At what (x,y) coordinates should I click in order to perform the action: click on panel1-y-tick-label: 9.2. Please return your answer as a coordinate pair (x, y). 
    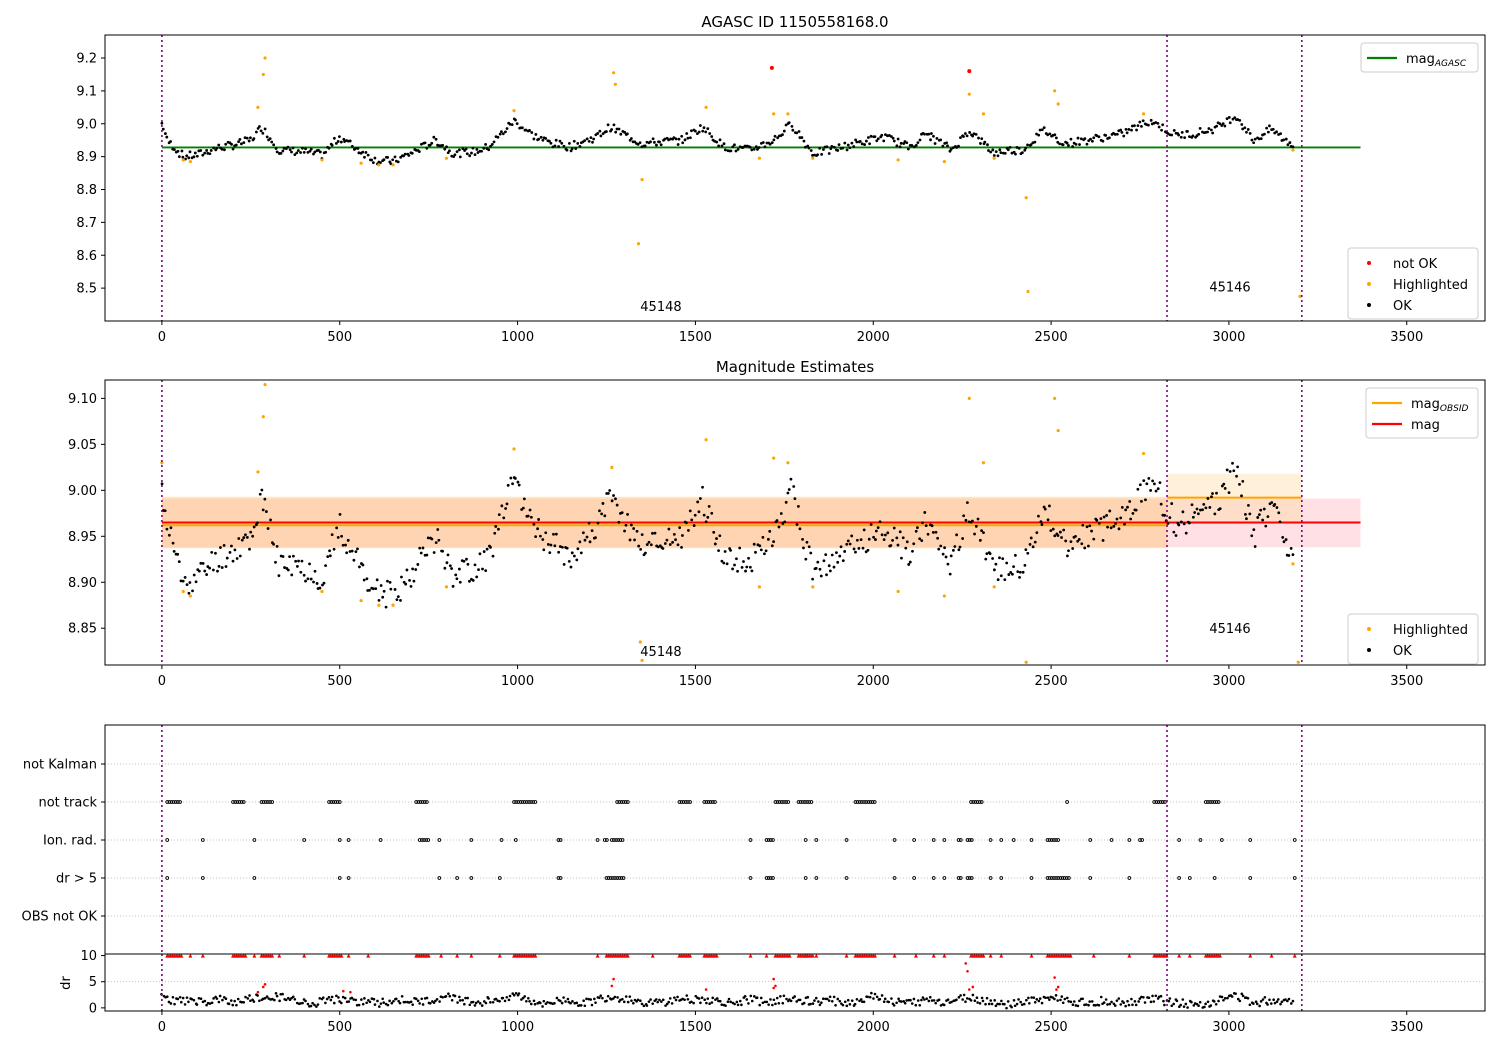
    Looking at the image, I should click on (86, 59).